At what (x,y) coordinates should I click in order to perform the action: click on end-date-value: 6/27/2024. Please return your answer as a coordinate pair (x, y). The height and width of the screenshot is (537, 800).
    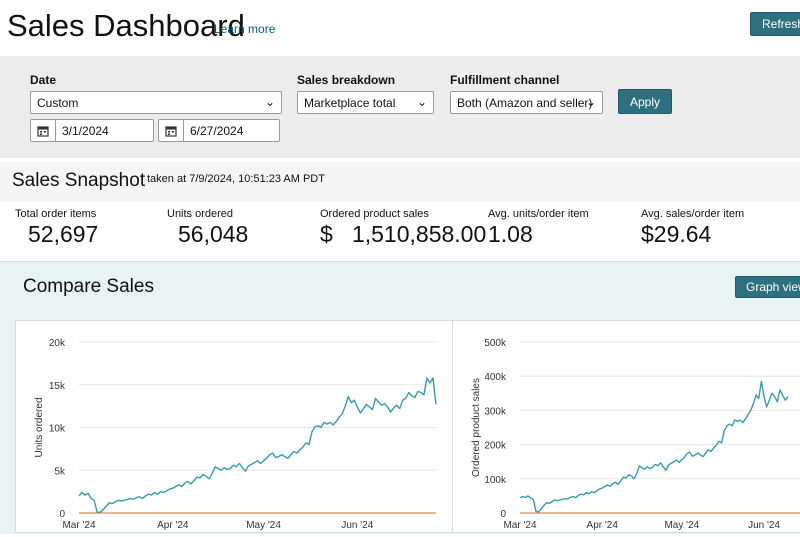
    Looking at the image, I should click on (217, 130).